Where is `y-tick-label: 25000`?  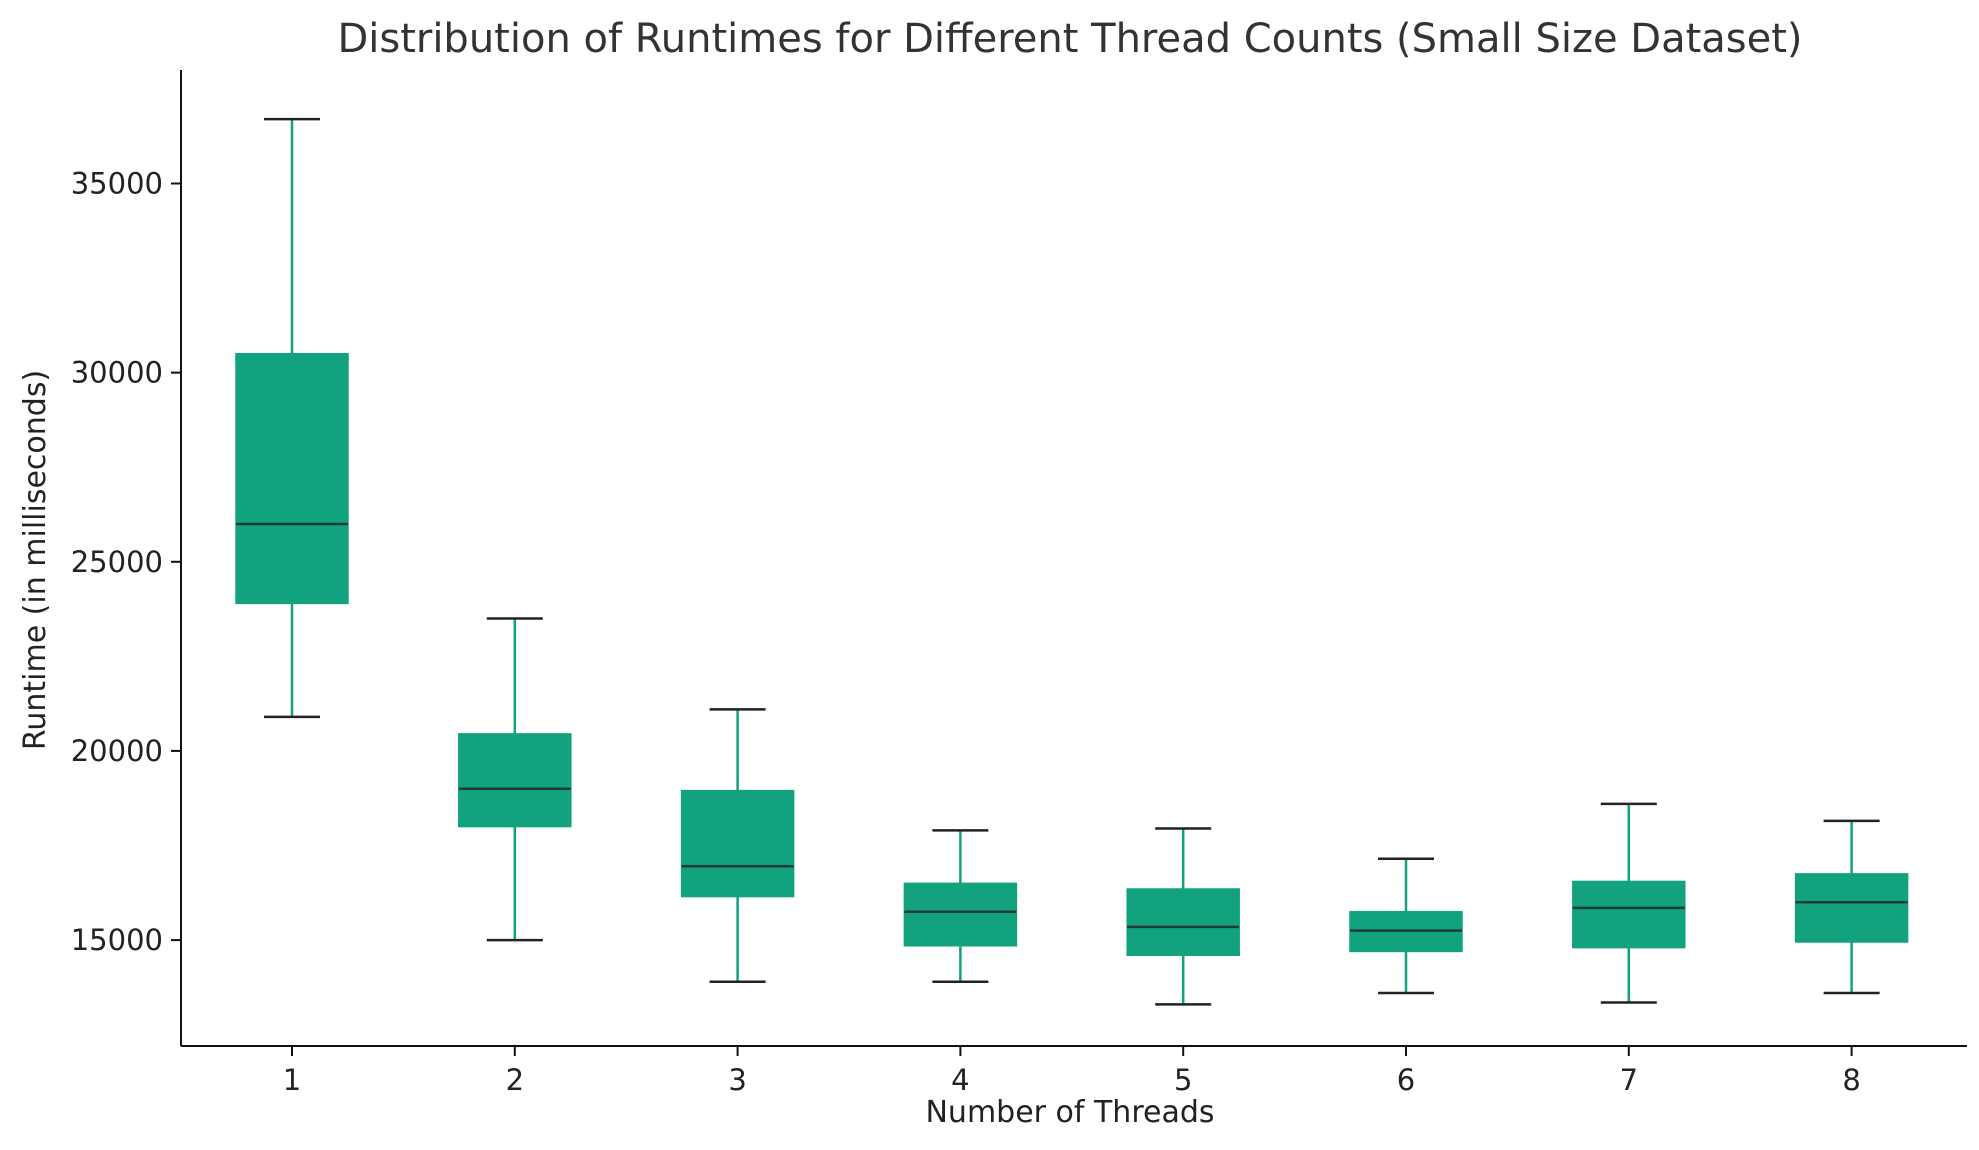 y-tick-label: 25000 is located at coordinates (117, 562).